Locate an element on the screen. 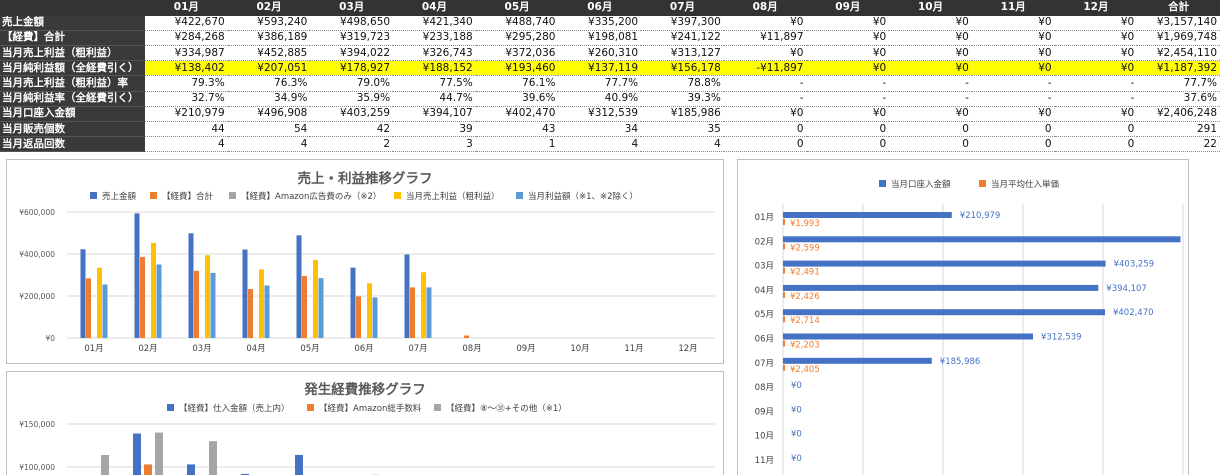  table-cell: ¥198,081 is located at coordinates (600, 38).